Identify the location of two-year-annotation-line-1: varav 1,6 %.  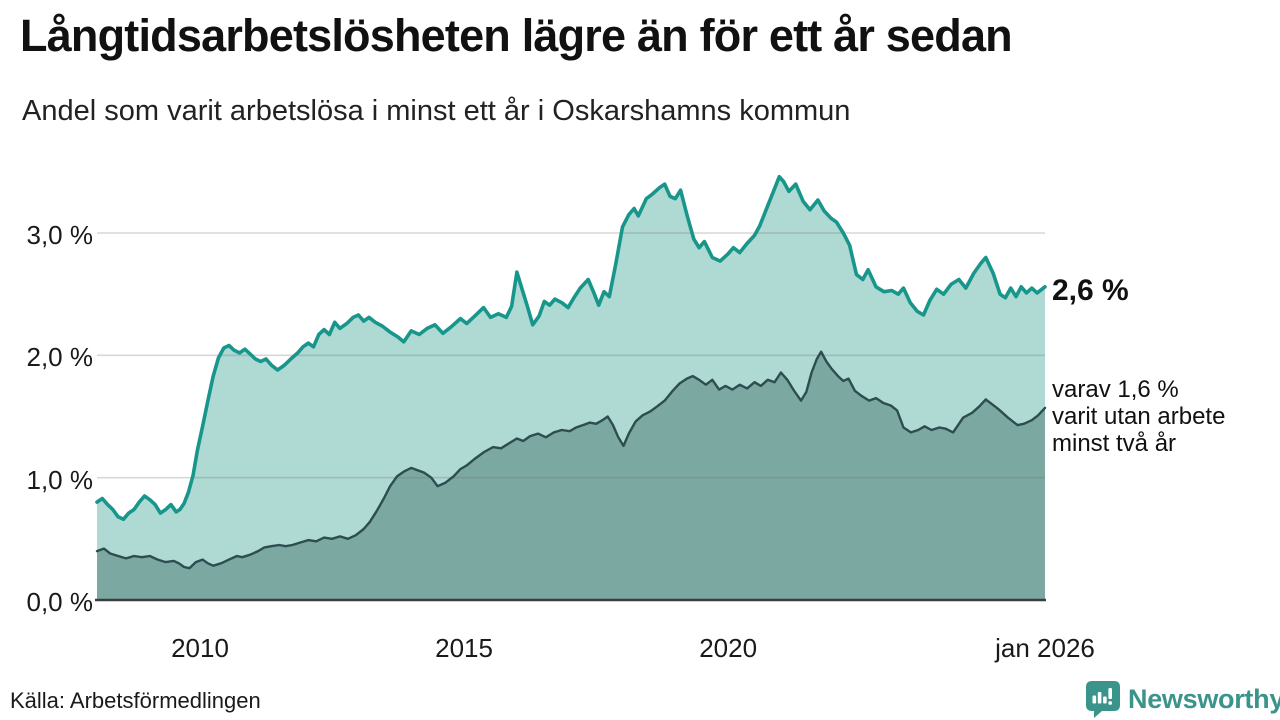
(1115, 389).